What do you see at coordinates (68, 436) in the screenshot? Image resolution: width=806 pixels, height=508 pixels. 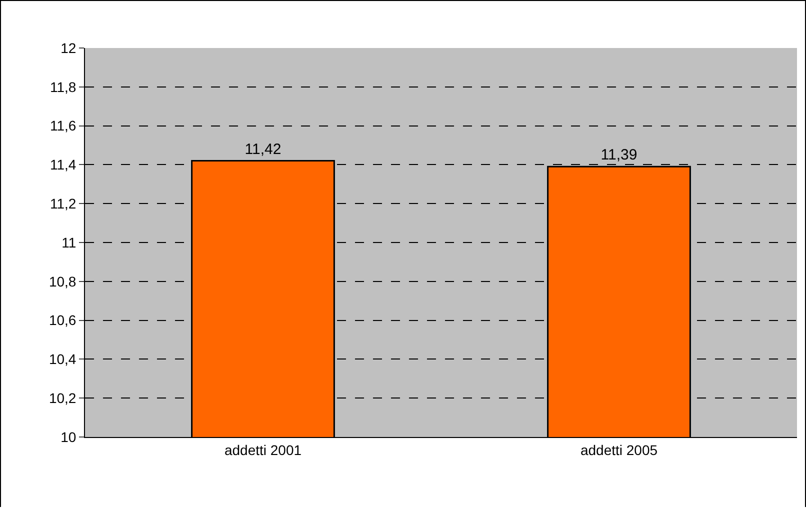 I see `y-tick-label: 10` at bounding box center [68, 436].